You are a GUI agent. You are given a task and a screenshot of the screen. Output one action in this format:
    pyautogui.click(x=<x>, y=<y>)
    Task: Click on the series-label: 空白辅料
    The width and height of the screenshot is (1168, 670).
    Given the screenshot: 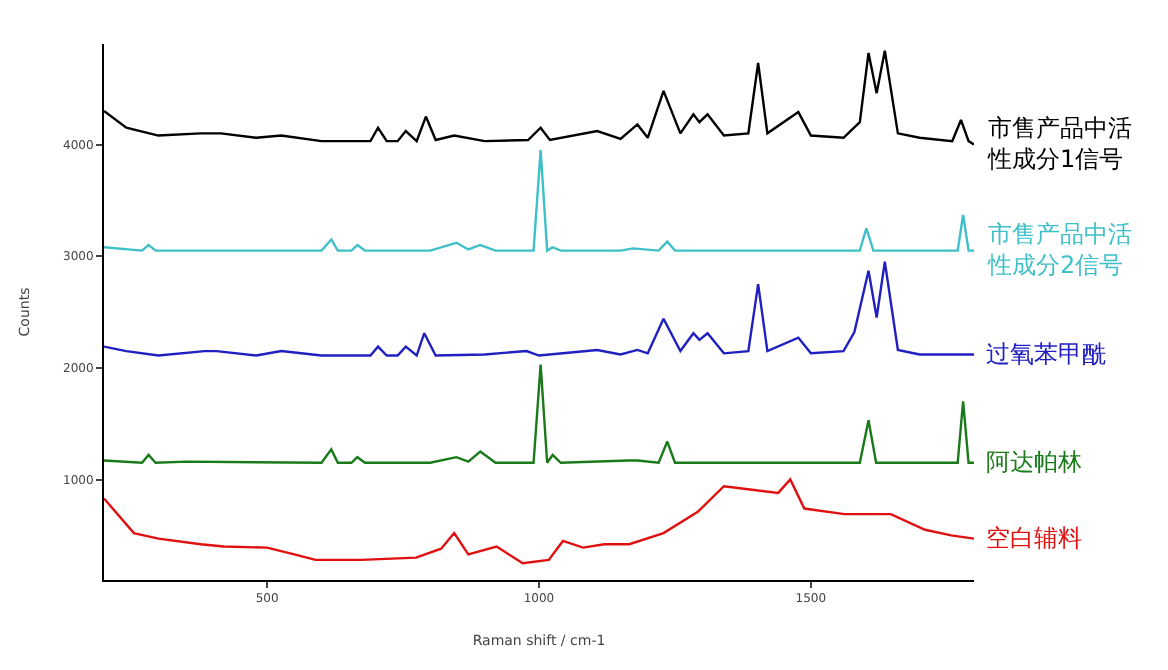 What is the action you would take?
    pyautogui.click(x=1034, y=538)
    